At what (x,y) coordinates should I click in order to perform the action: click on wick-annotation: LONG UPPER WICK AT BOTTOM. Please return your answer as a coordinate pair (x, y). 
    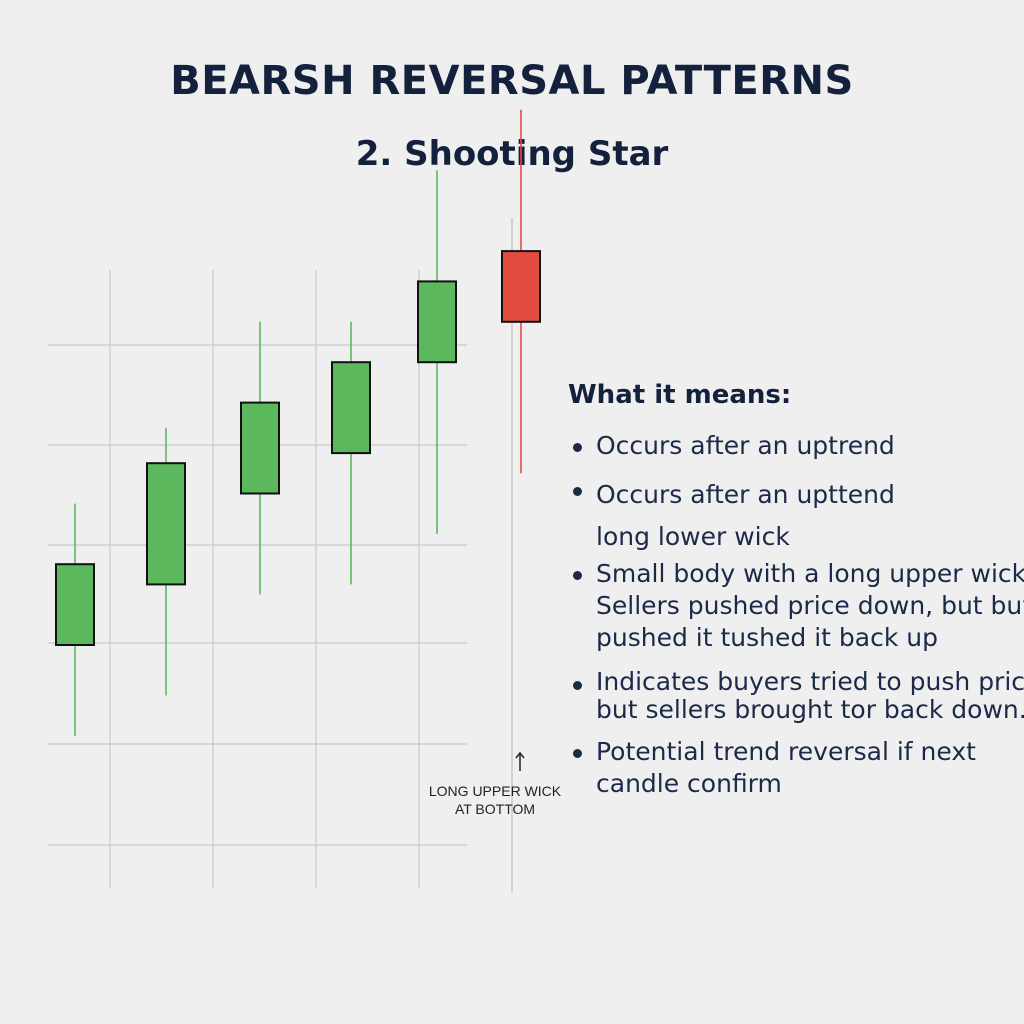
    Looking at the image, I should click on (495, 800).